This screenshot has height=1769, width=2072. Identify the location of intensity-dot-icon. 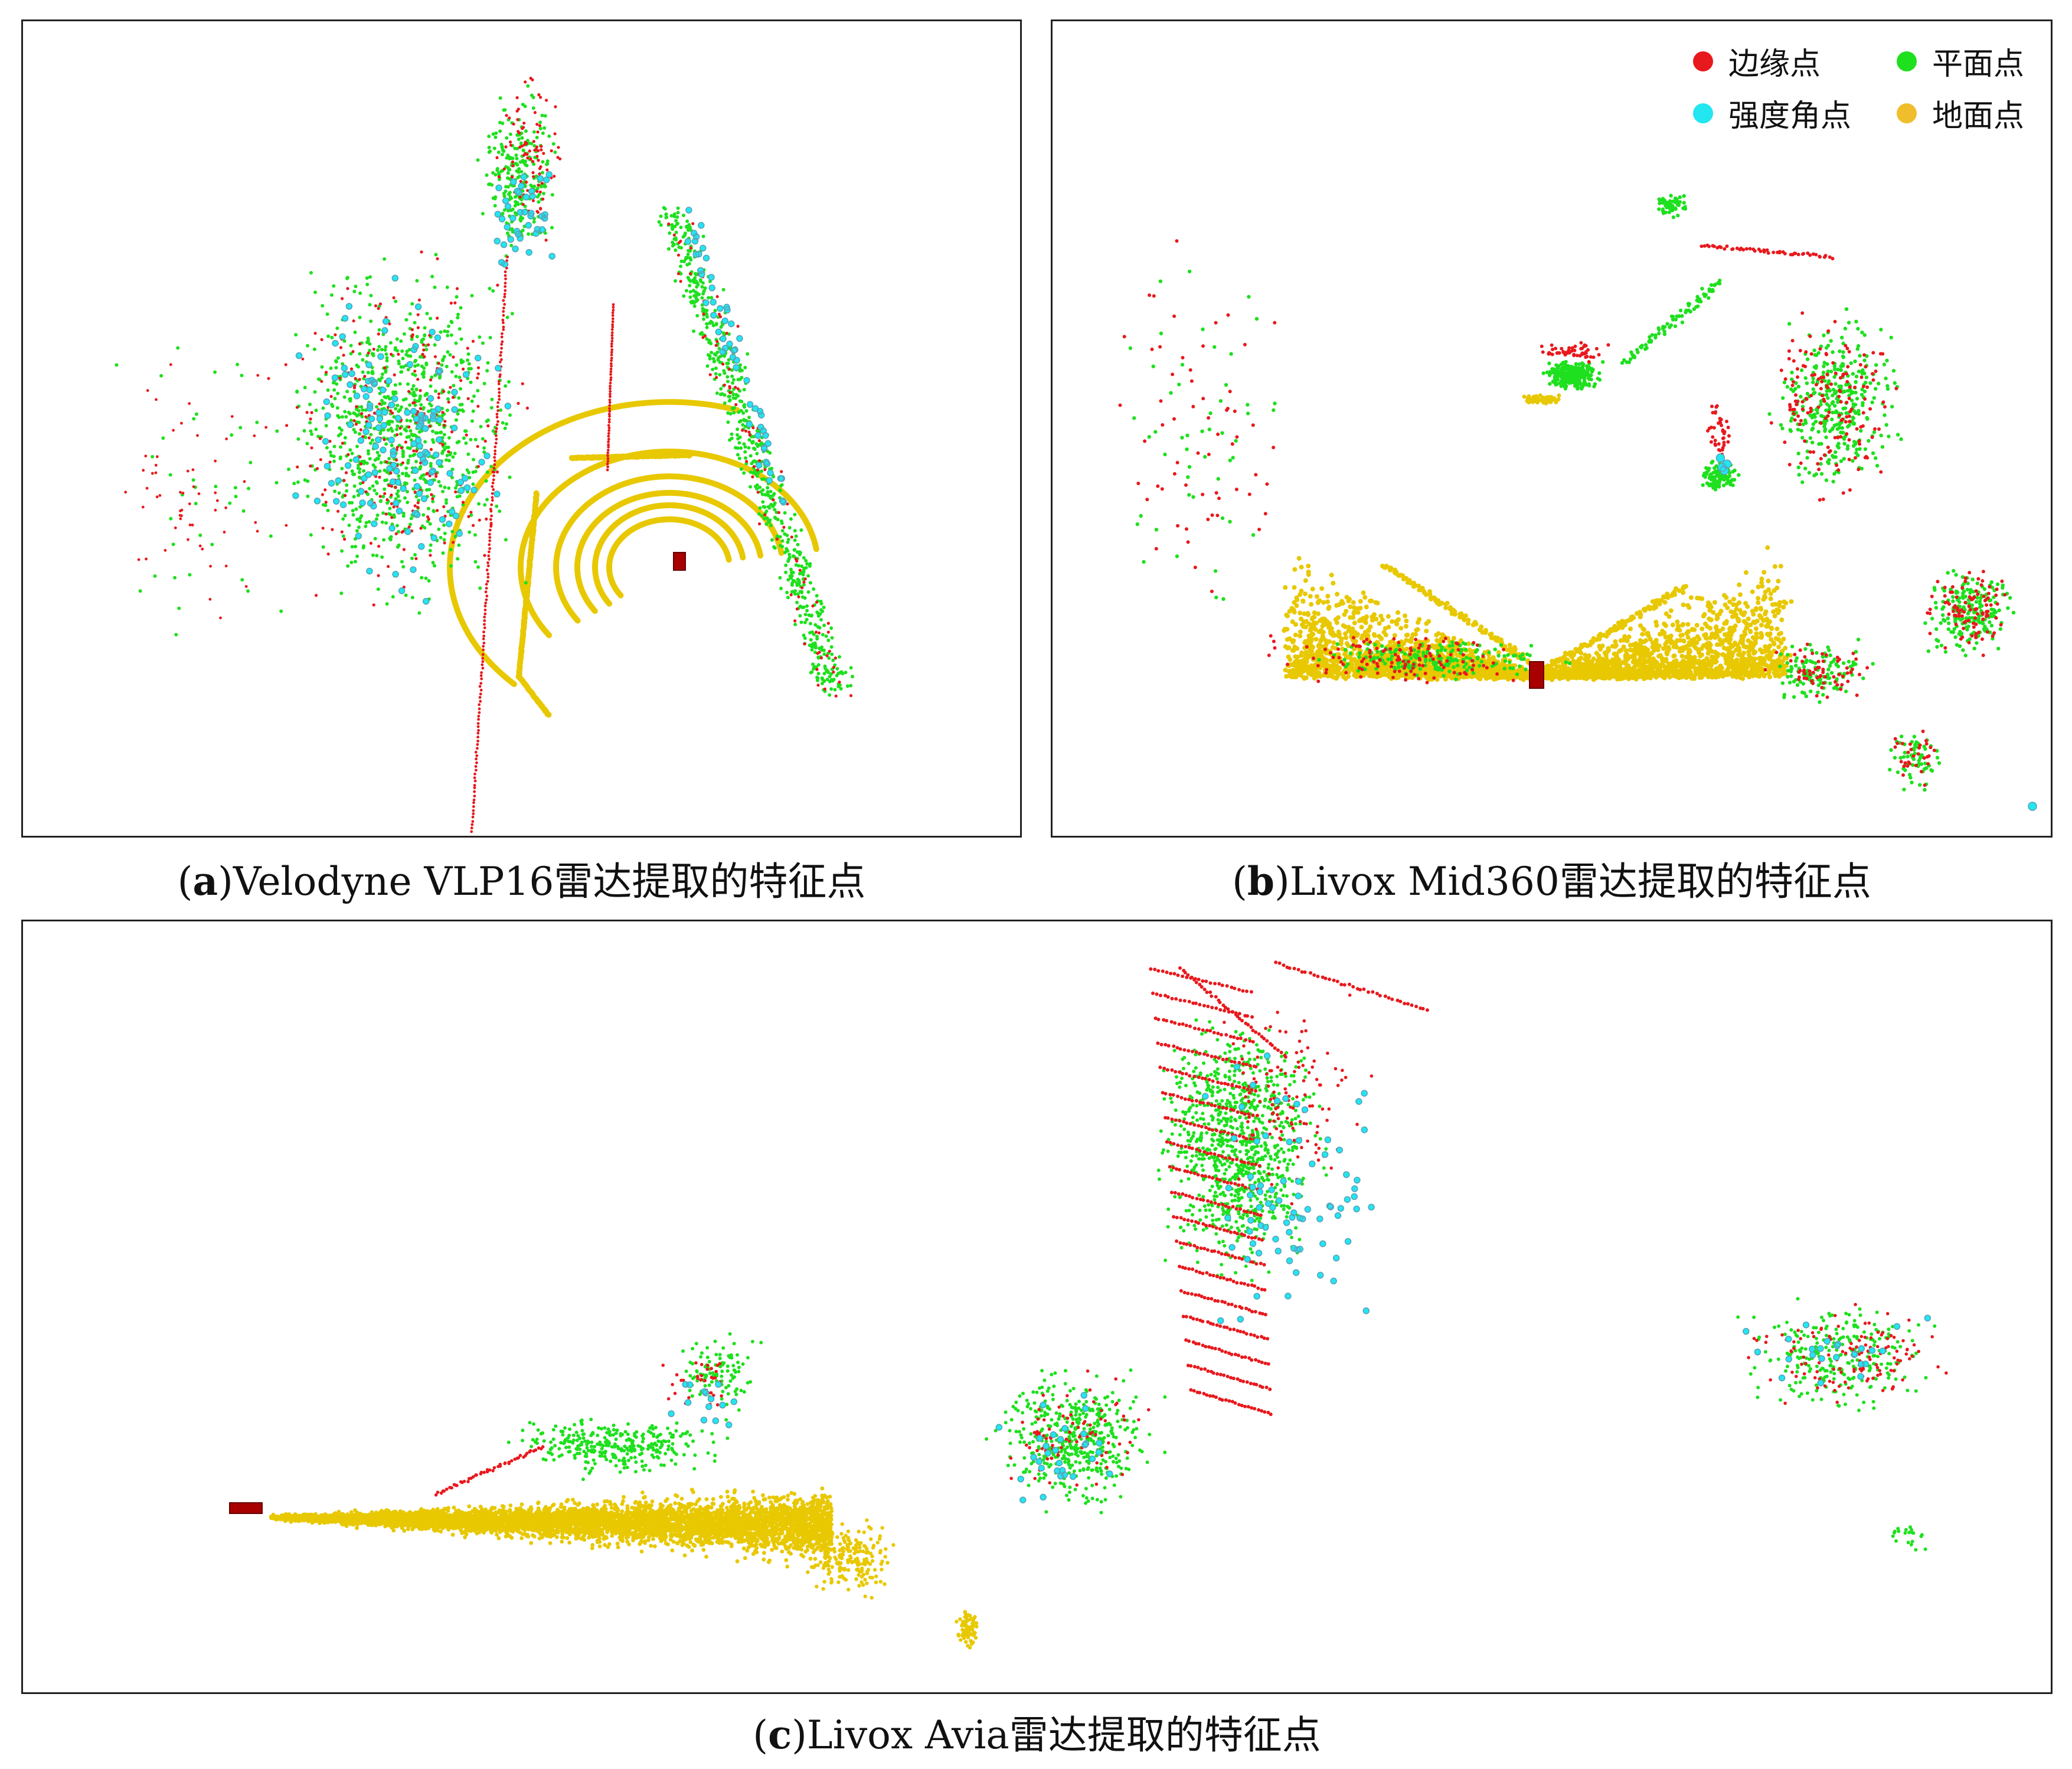
(1703, 113).